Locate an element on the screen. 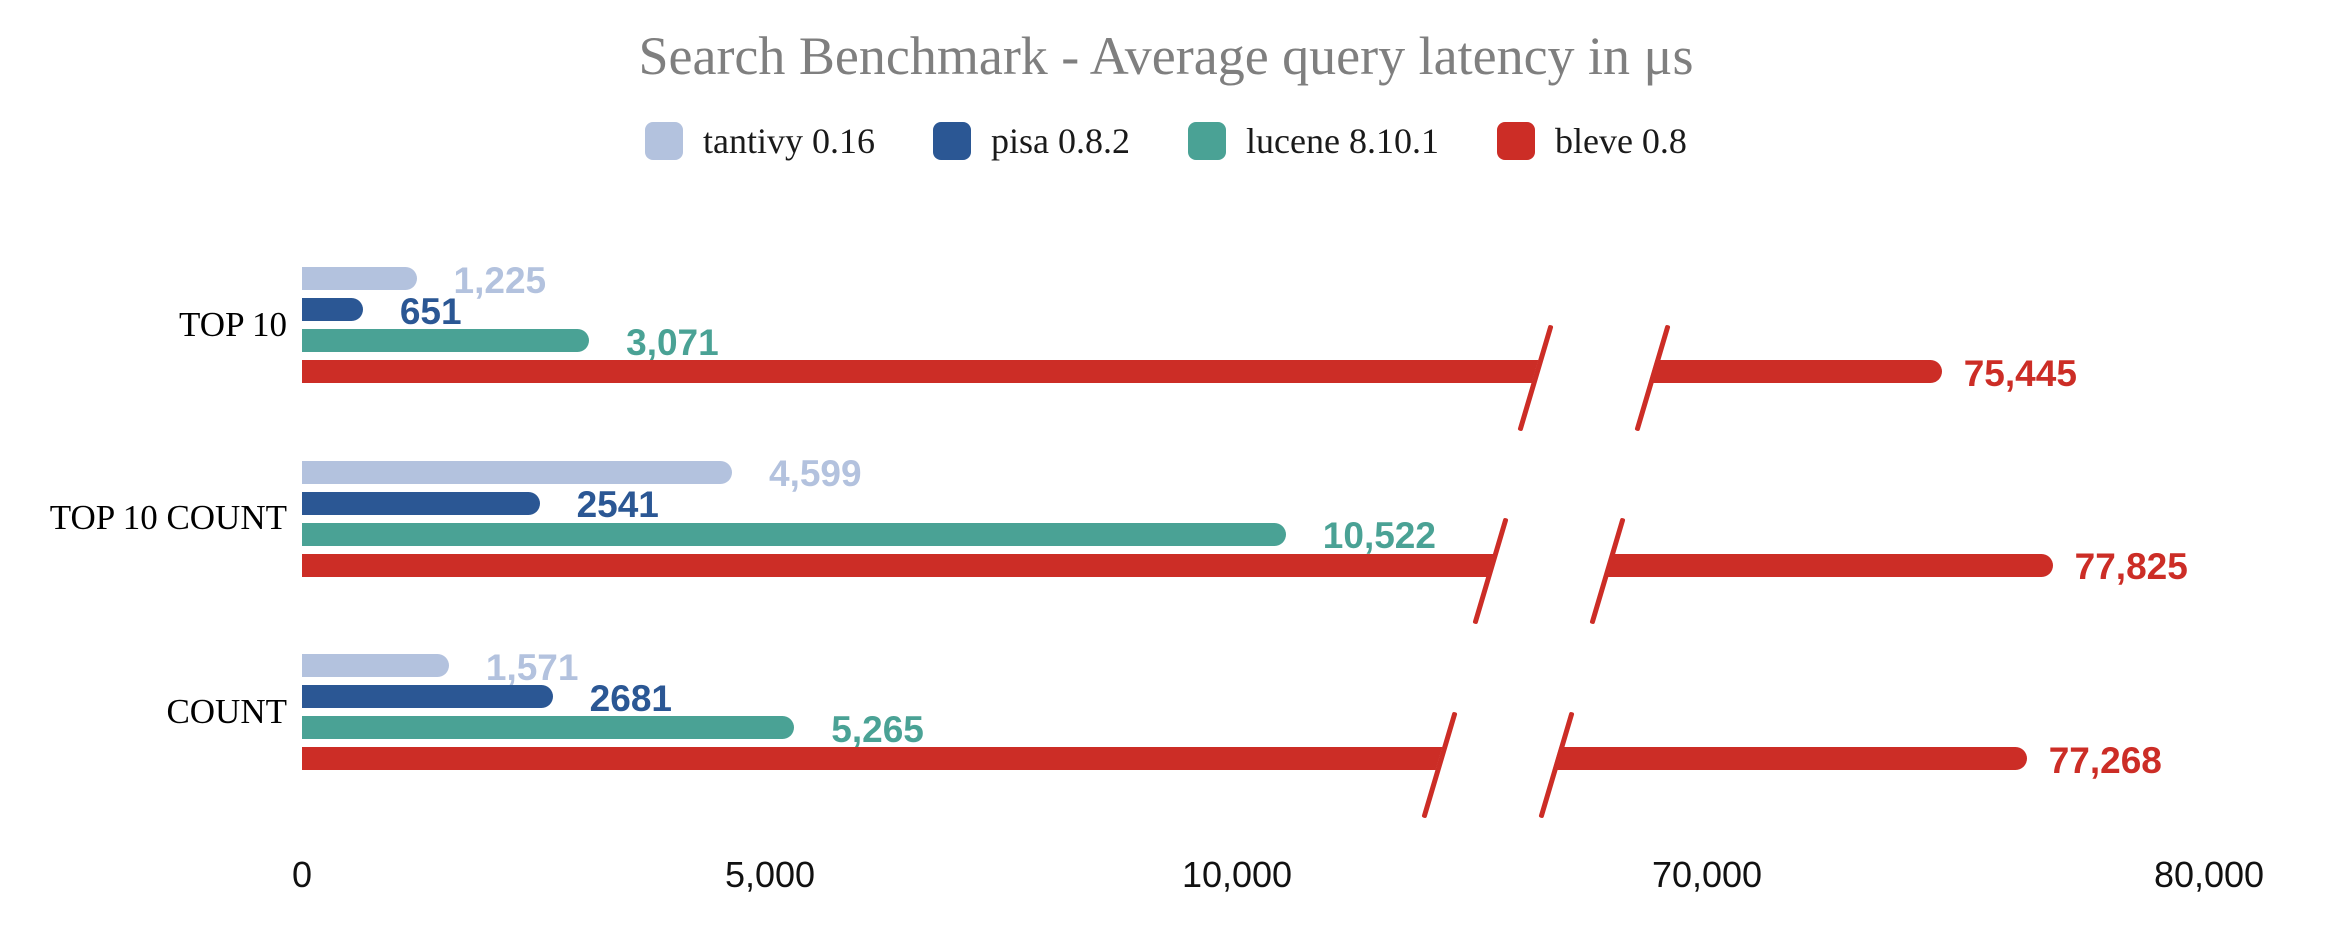  bar-top-10-count-lucene is located at coordinates (794, 534).